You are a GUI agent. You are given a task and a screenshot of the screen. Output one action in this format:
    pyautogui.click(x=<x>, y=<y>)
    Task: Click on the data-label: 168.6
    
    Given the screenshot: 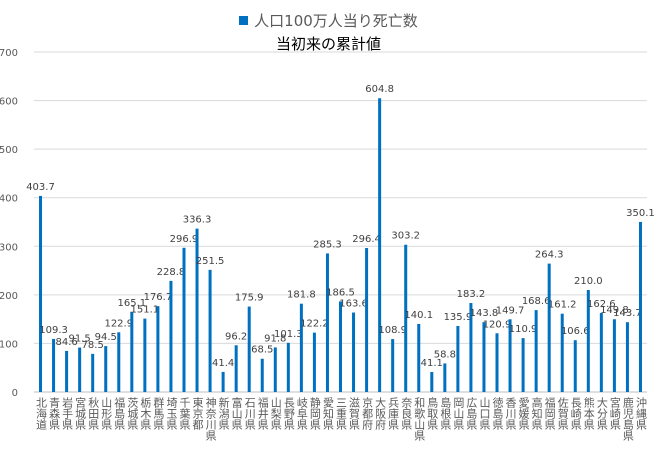 What is the action you would take?
    pyautogui.click(x=536, y=301)
    